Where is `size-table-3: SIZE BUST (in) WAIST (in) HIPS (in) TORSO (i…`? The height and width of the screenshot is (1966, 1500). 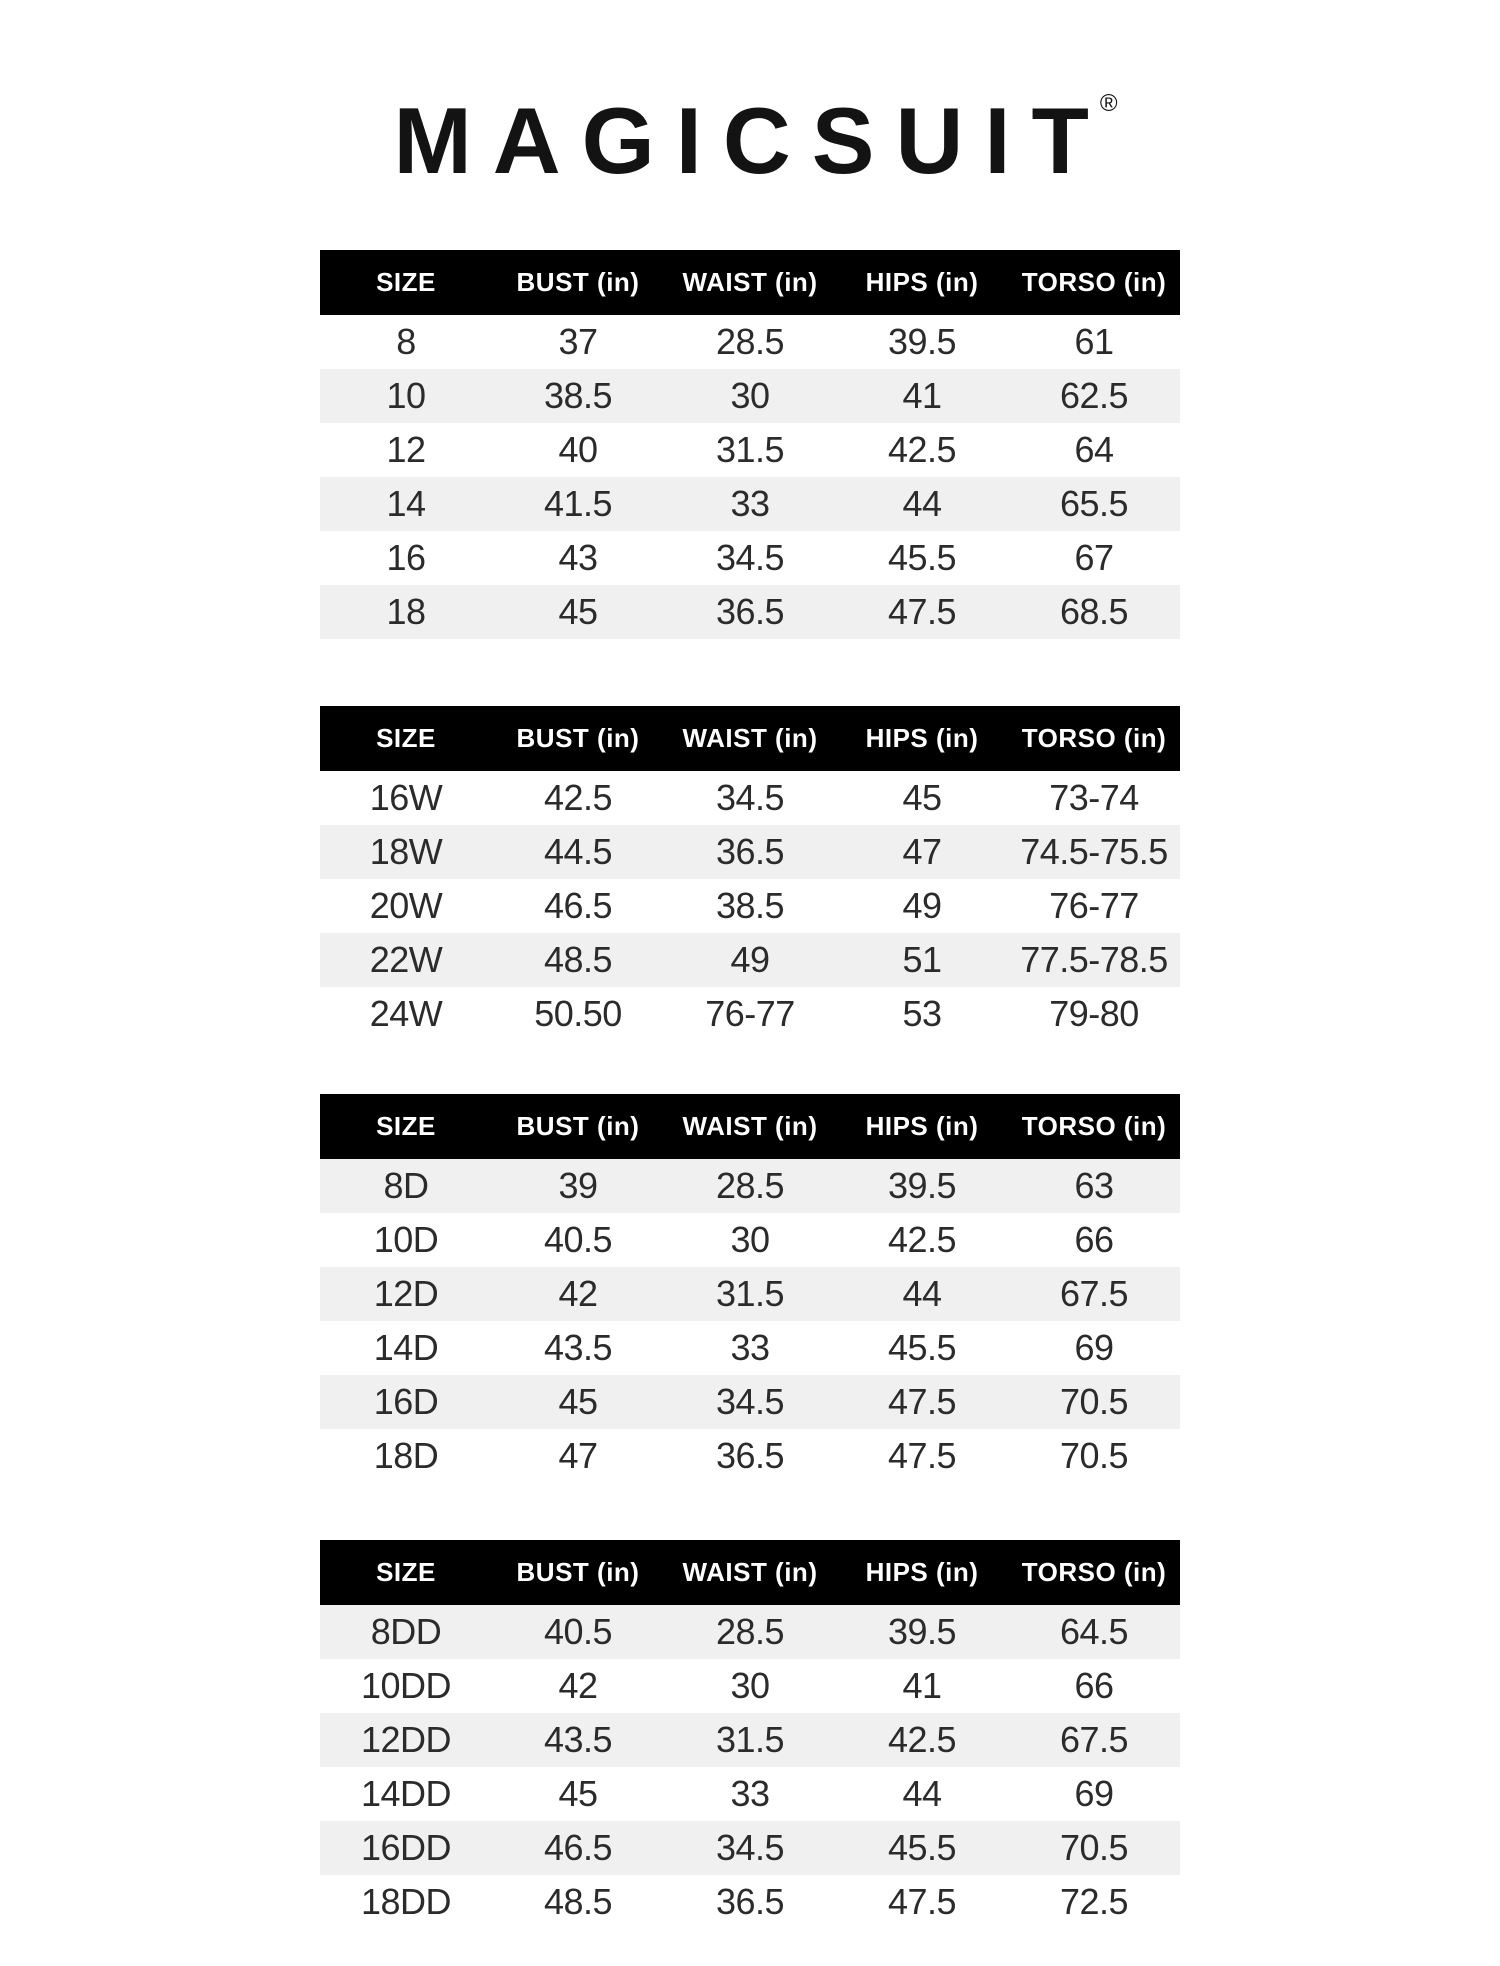
size-table-3: SIZE BUST (in) WAIST (in) HIPS (in) TORSO (i… is located at coordinates (750, 1288).